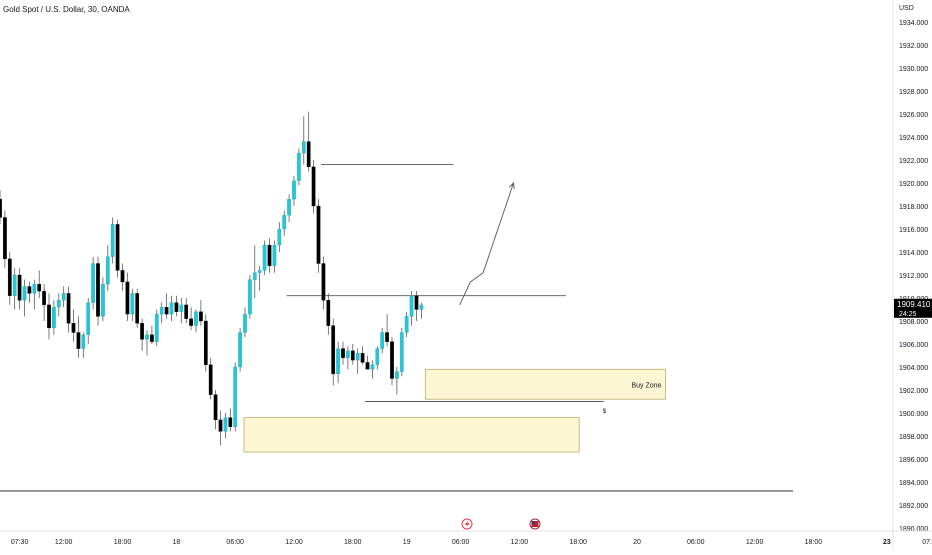  Describe the element at coordinates (545, 384) in the screenshot. I see `buy-zone-rect` at that location.